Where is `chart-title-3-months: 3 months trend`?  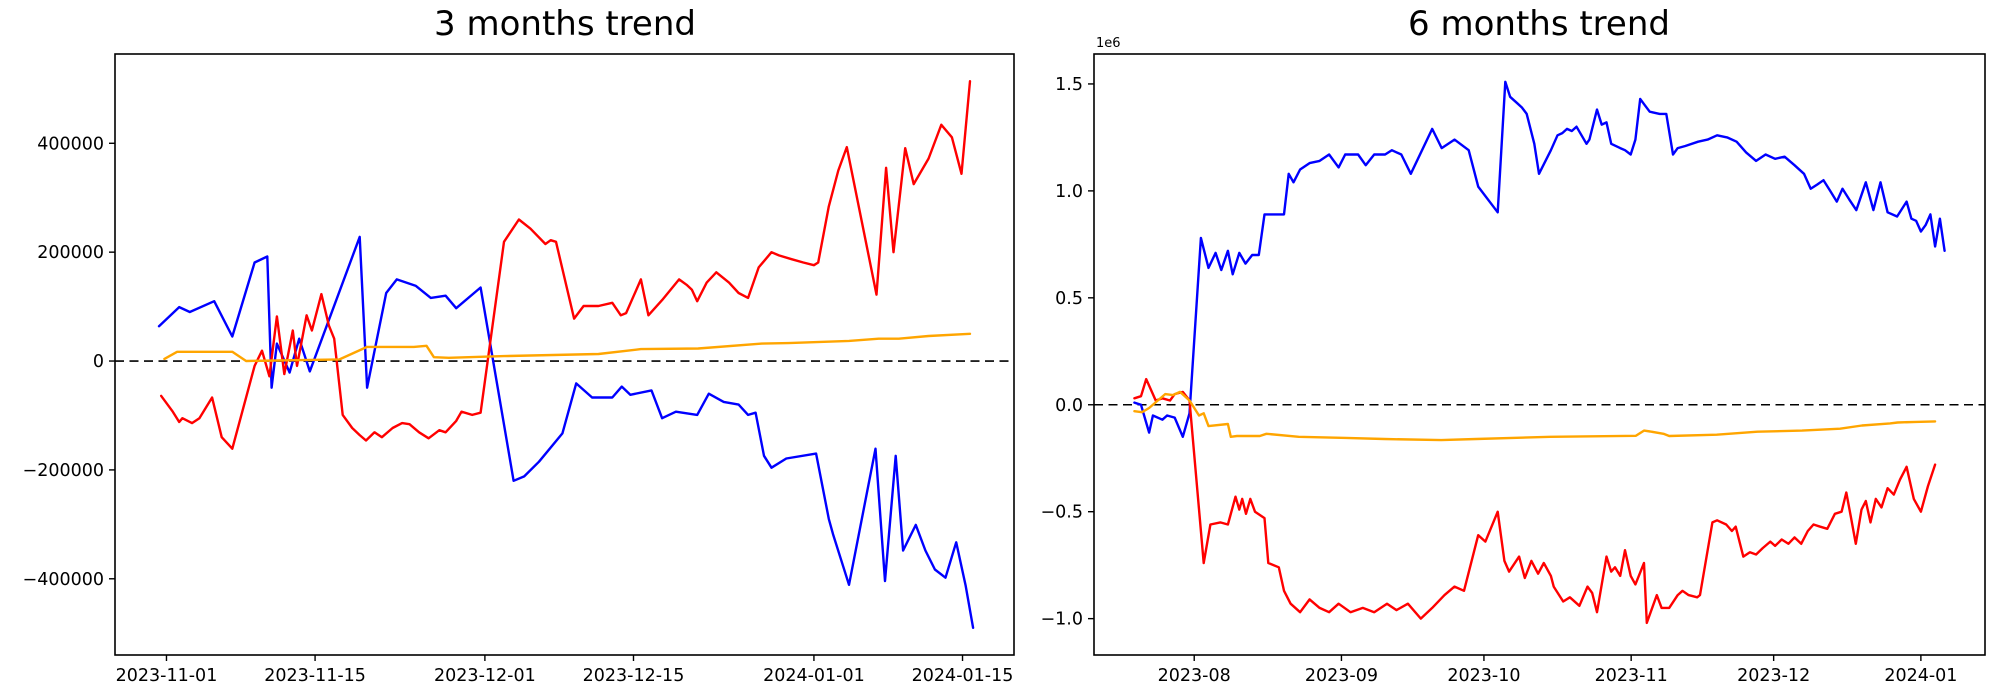 chart-title-3-months: 3 months trend is located at coordinates (565, 24).